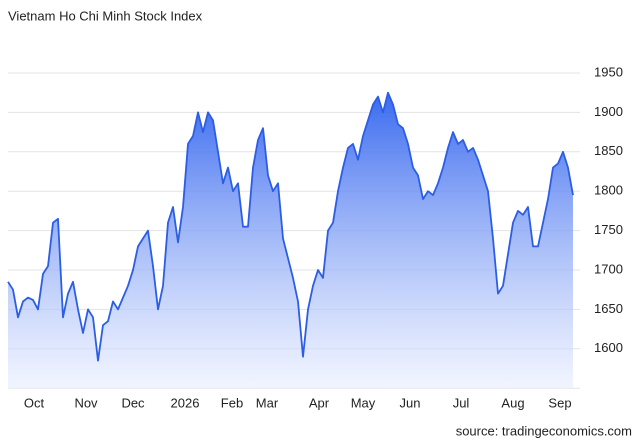  Describe the element at coordinates (608, 268) in the screenshot. I see `y-tick-label: 1700` at that location.